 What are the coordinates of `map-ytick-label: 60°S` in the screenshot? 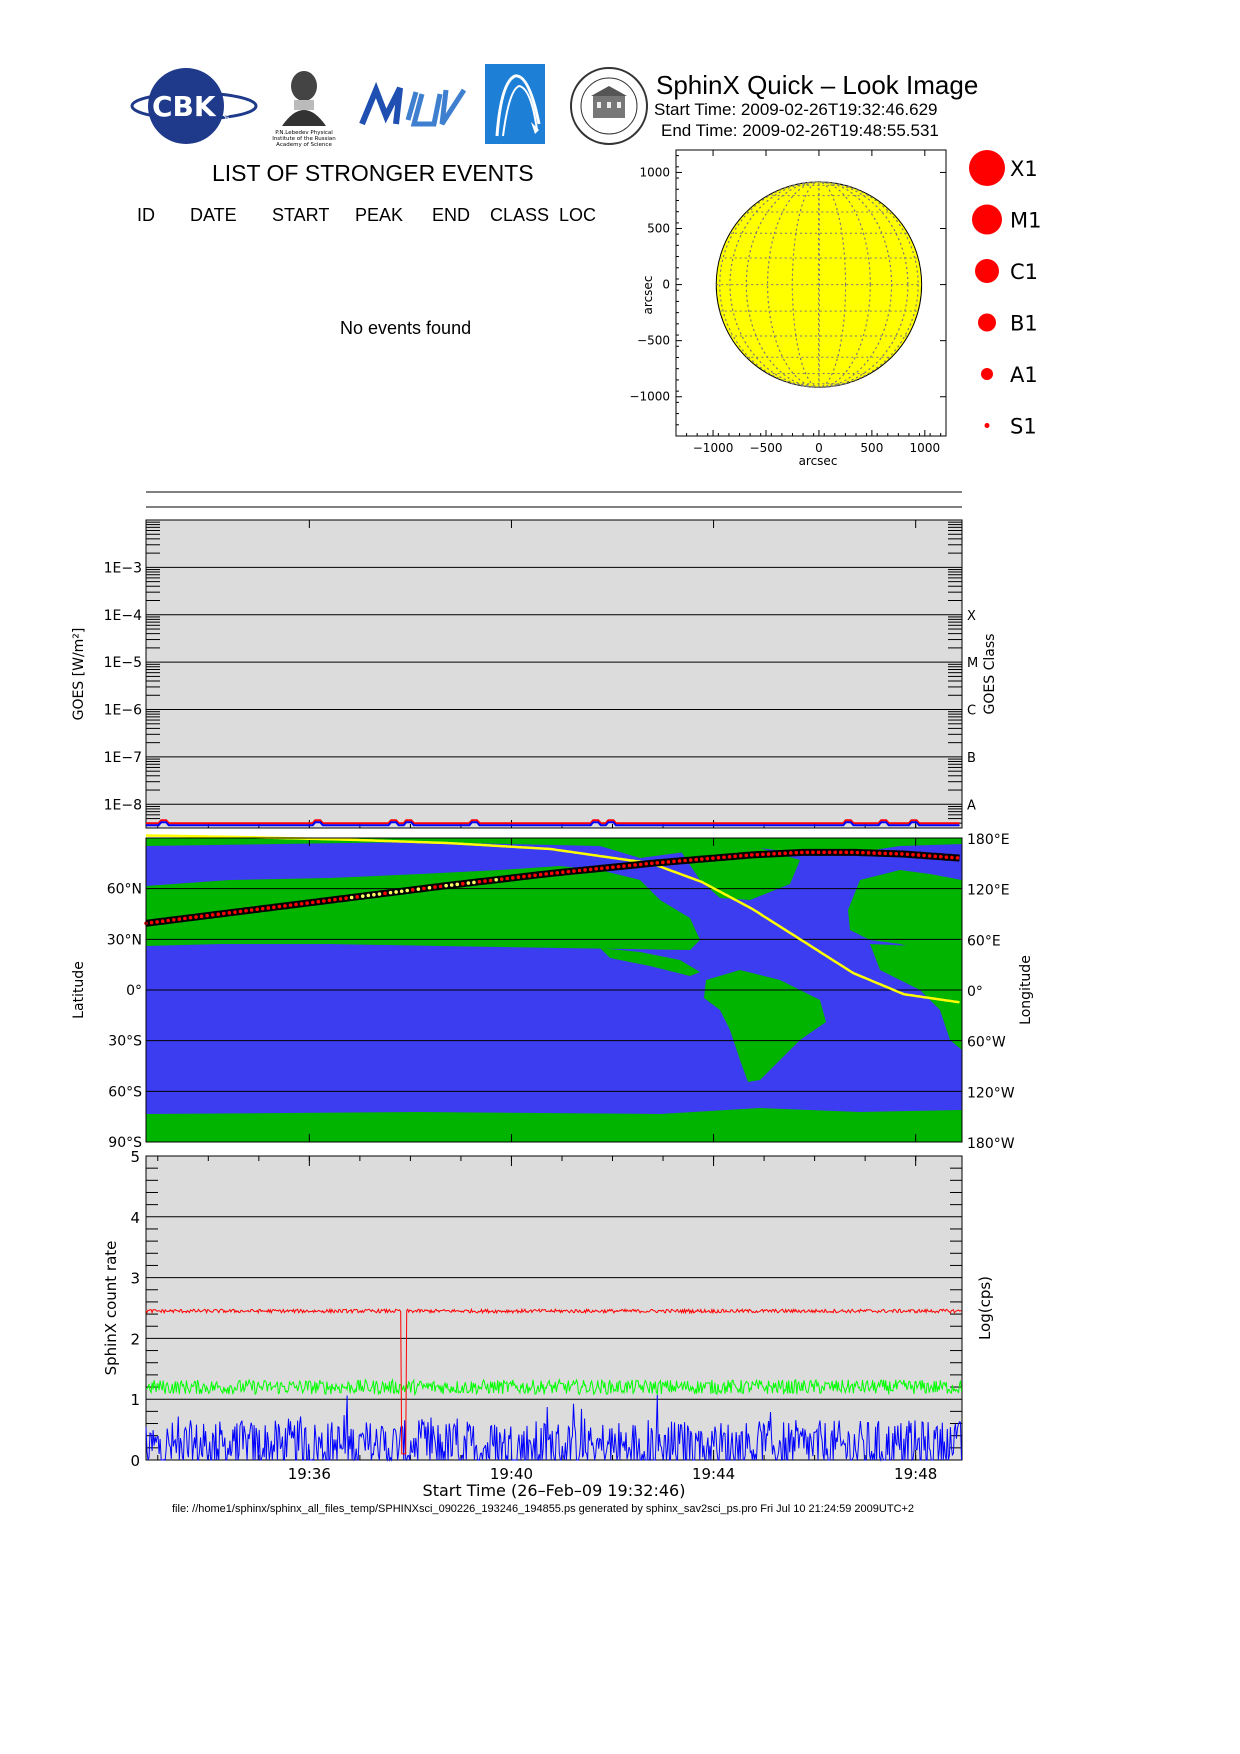 It's located at (125, 1092).